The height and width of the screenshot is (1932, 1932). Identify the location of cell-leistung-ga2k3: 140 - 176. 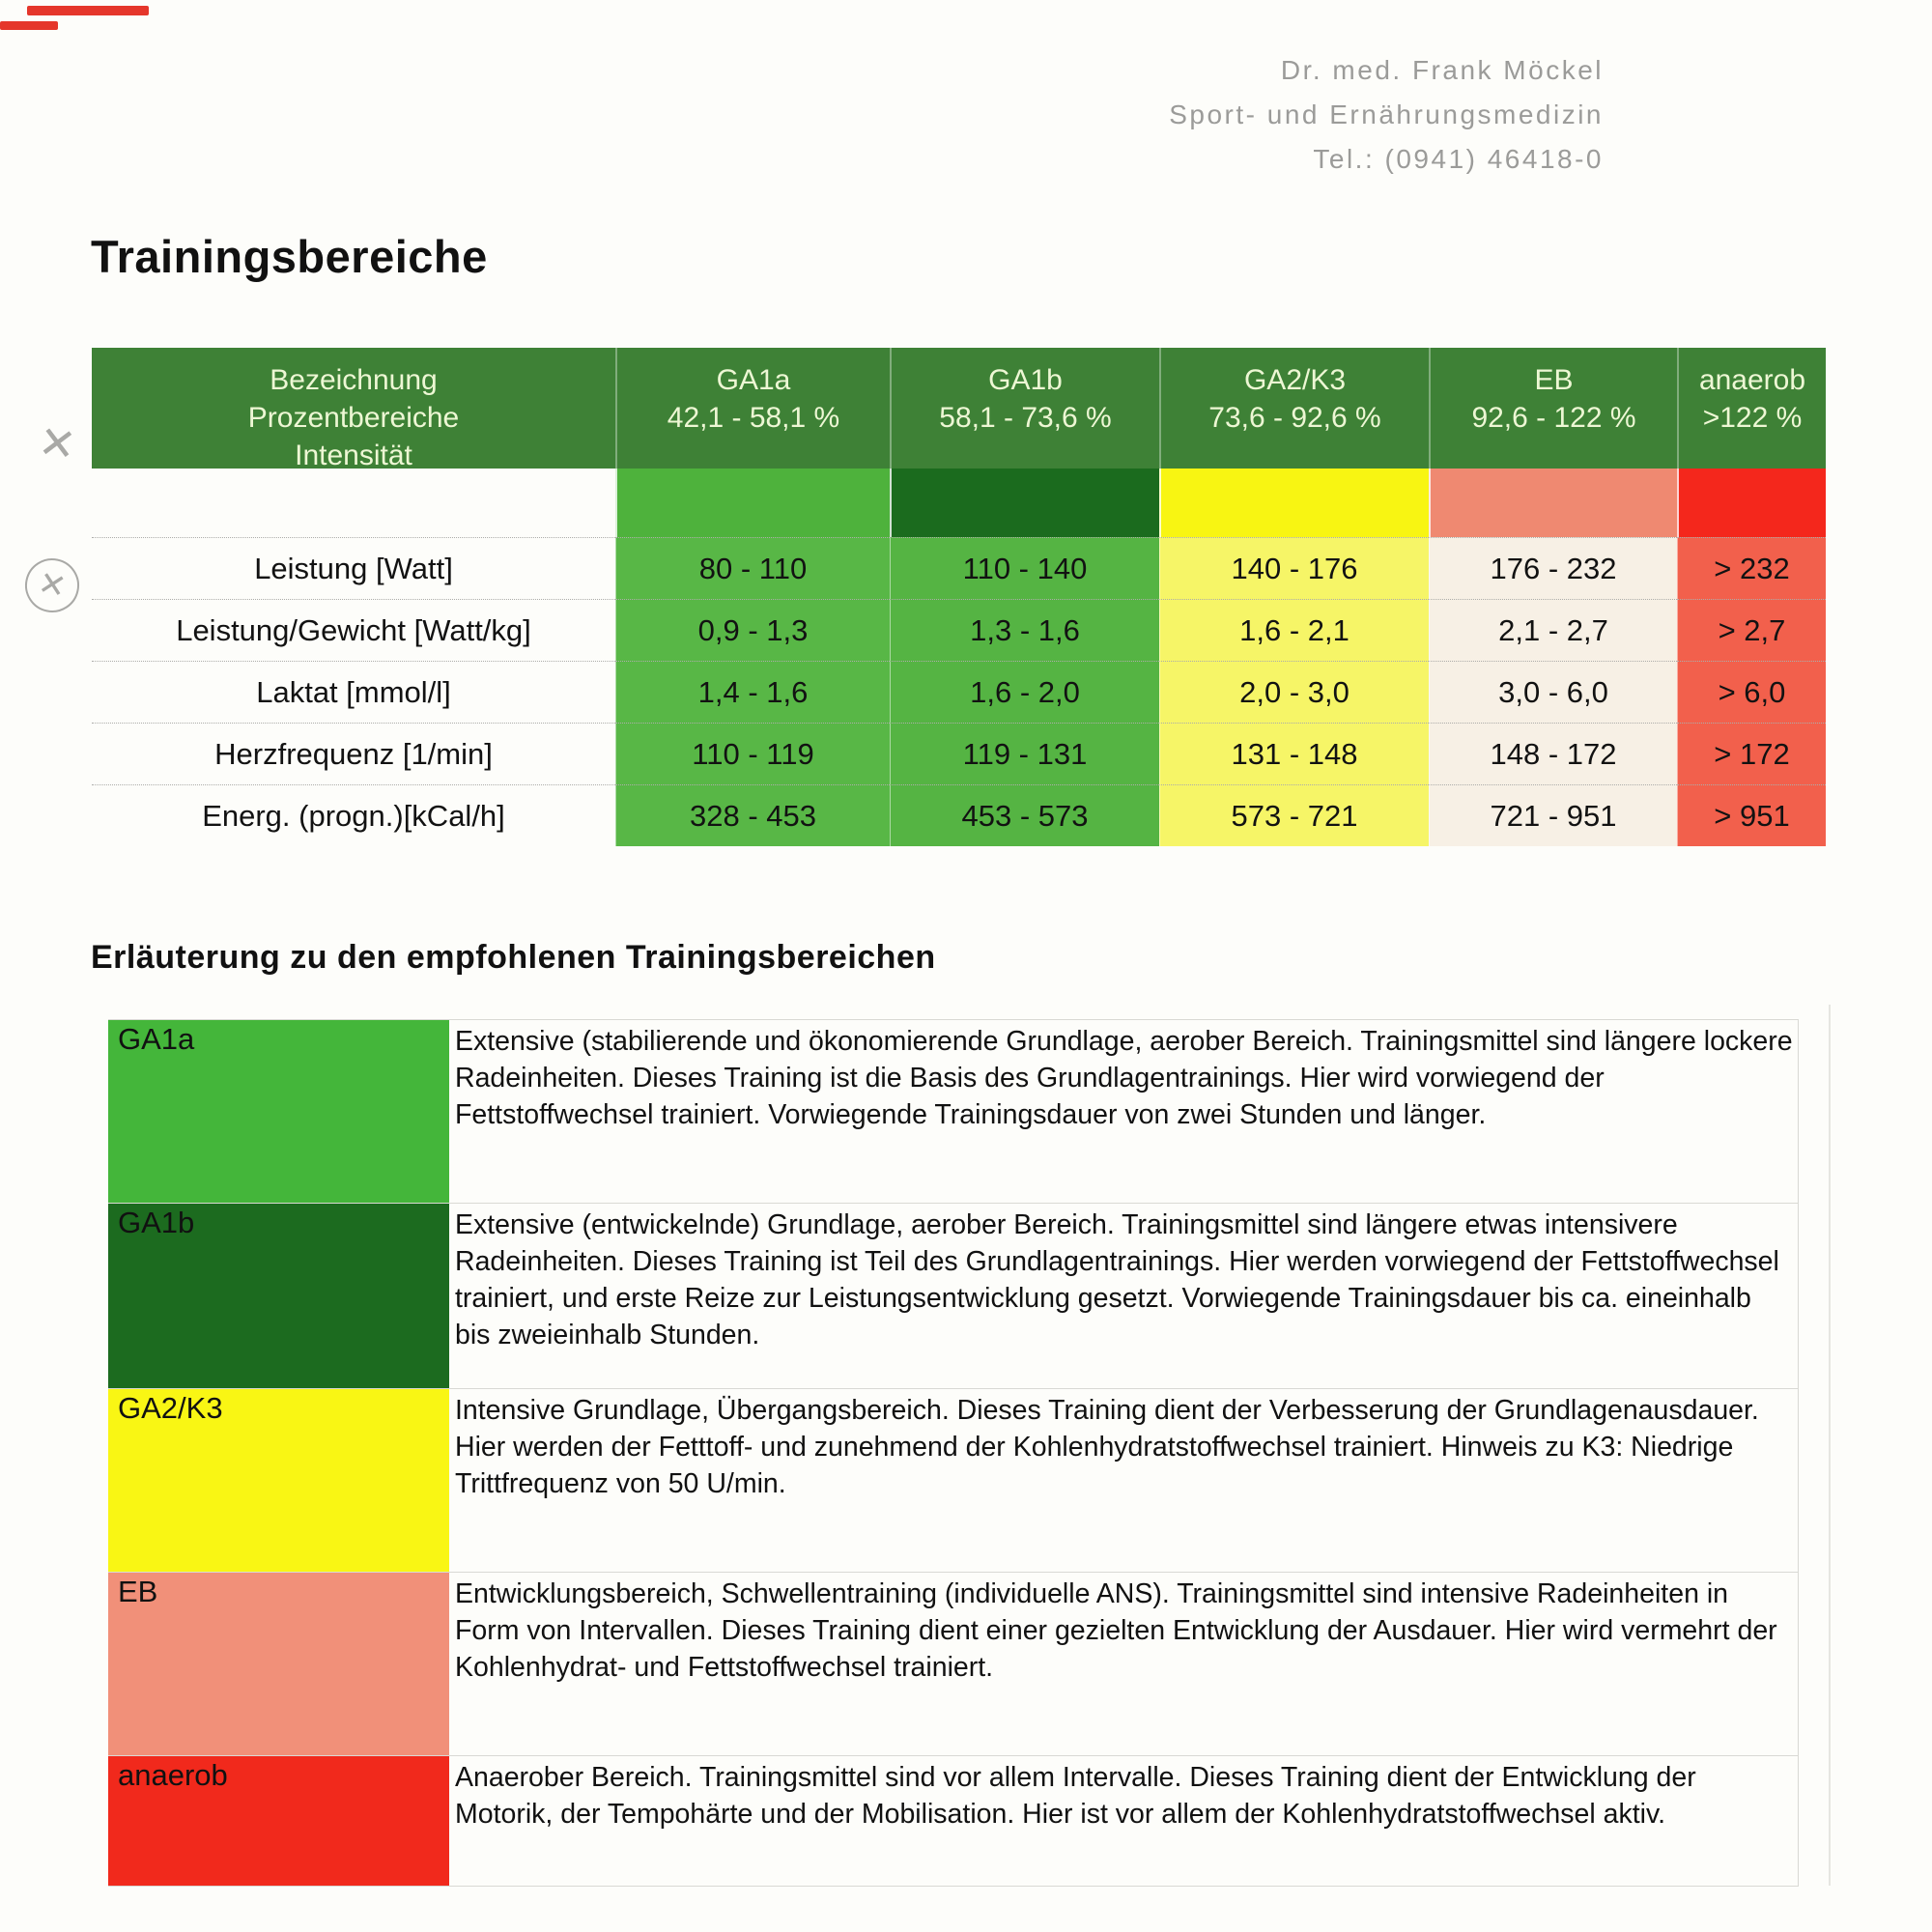
(1294, 568).